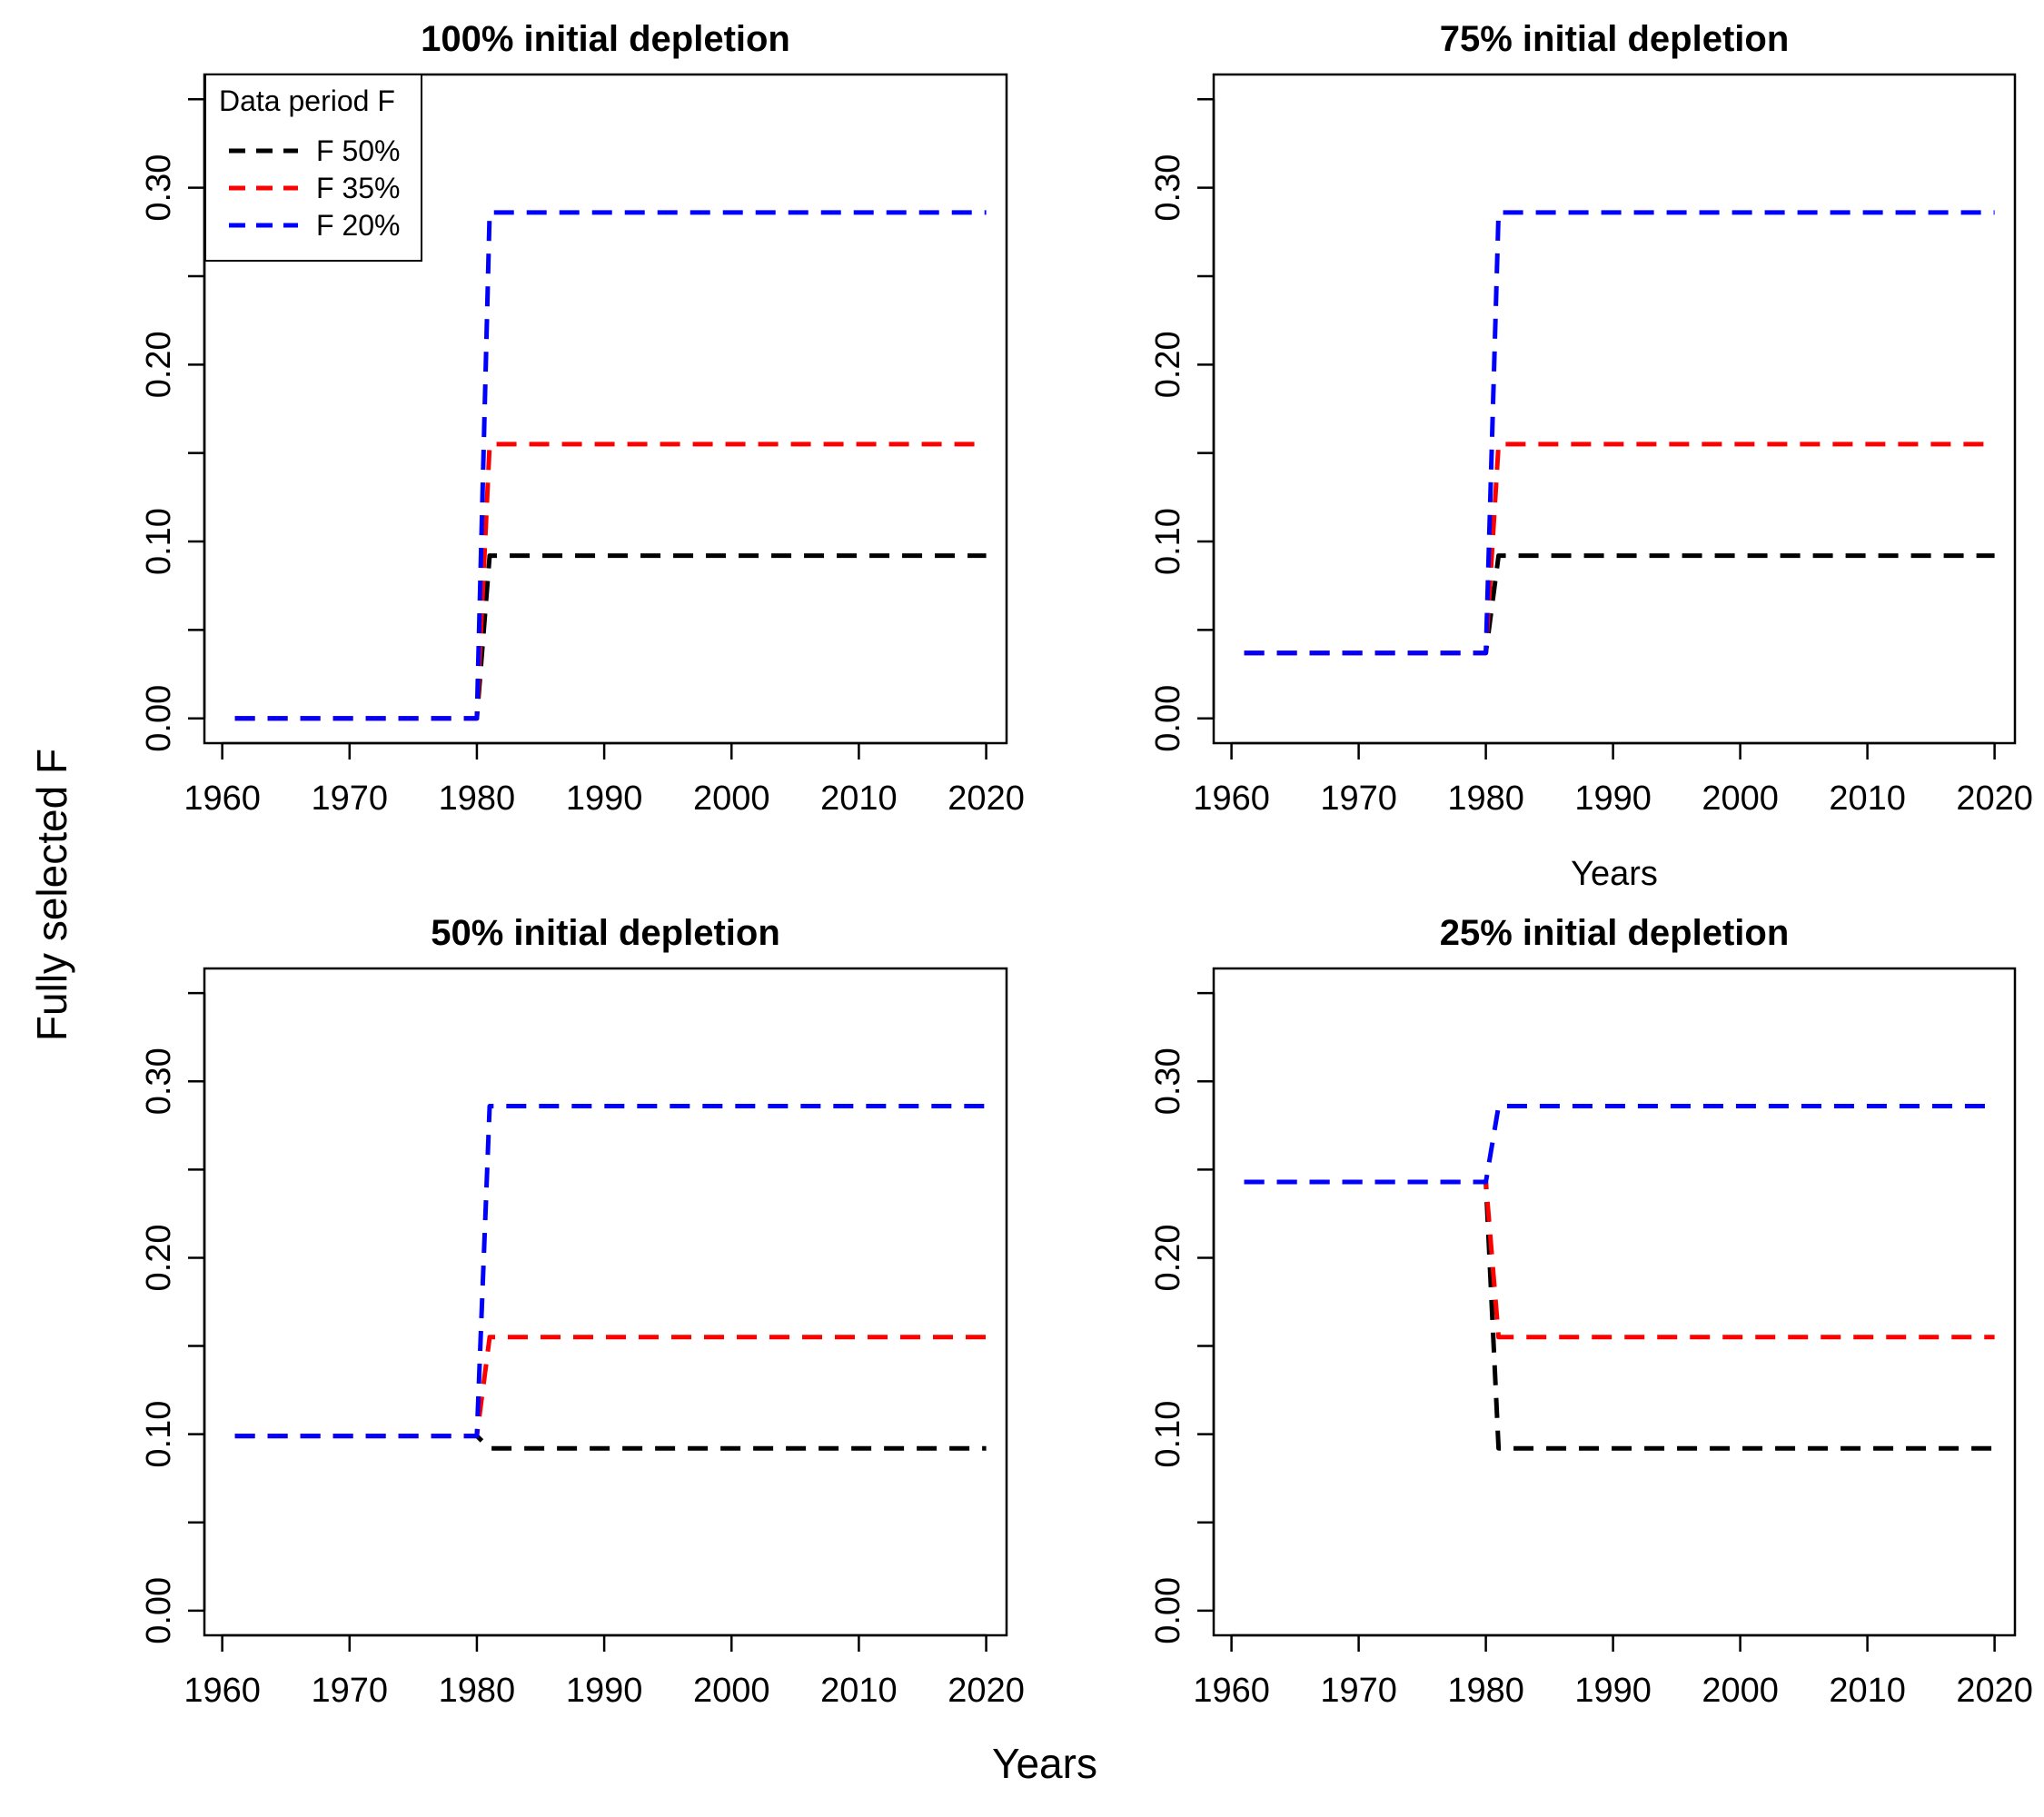  I want to click on legend-box, so click(313, 168).